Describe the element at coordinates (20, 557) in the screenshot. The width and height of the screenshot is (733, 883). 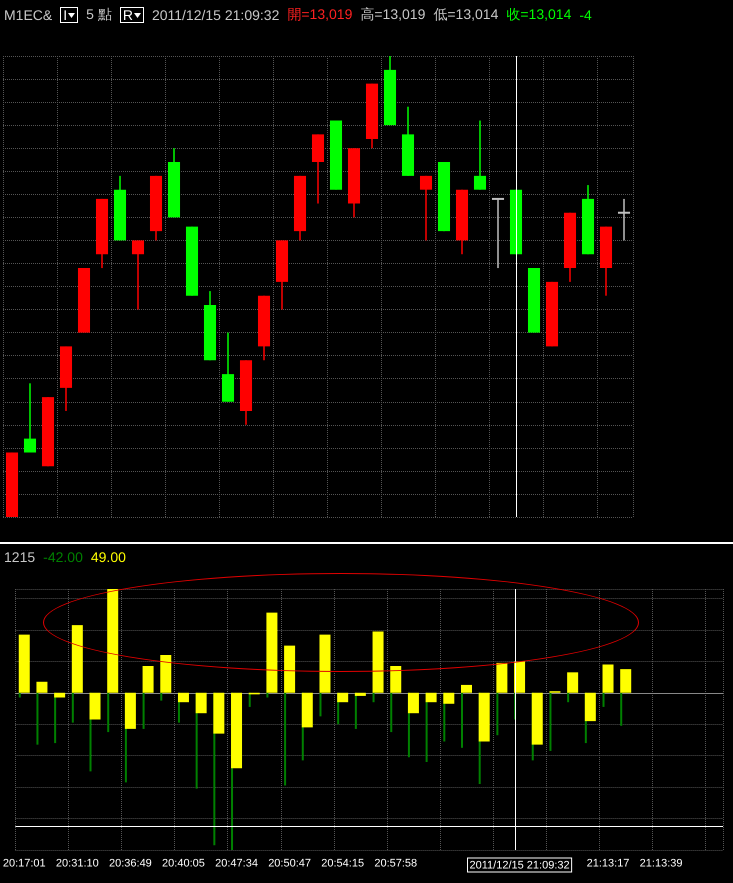
I see `chart-title: 1215` at that location.